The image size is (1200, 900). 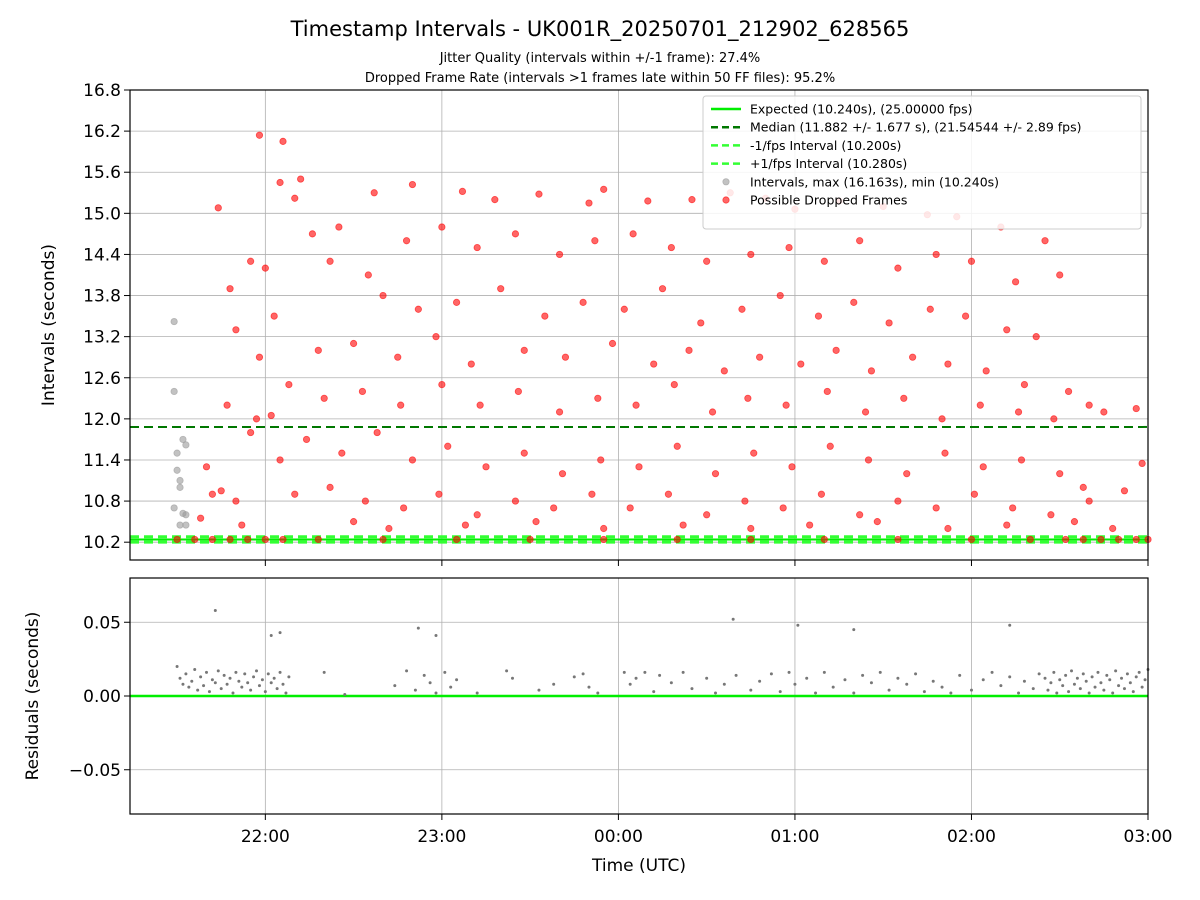 I want to click on y-tick-label: 13.8, so click(x=102, y=297).